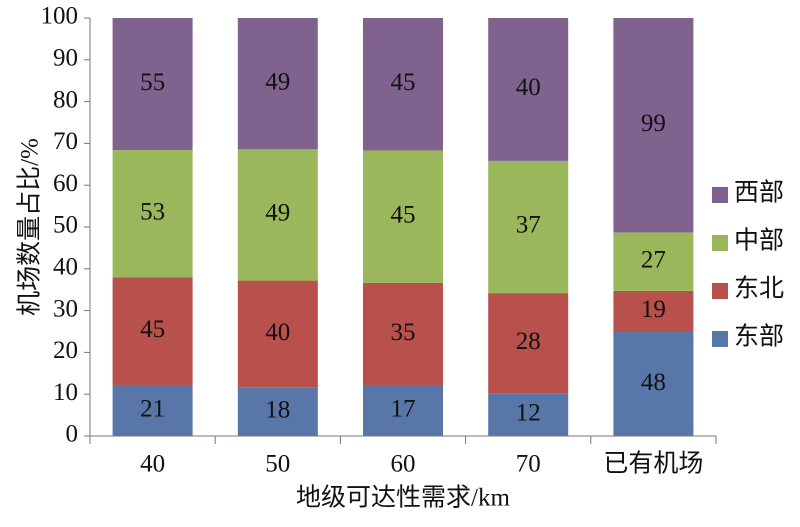  Describe the element at coordinates (528, 464) in the screenshot. I see `x-tick-label: 70` at that location.